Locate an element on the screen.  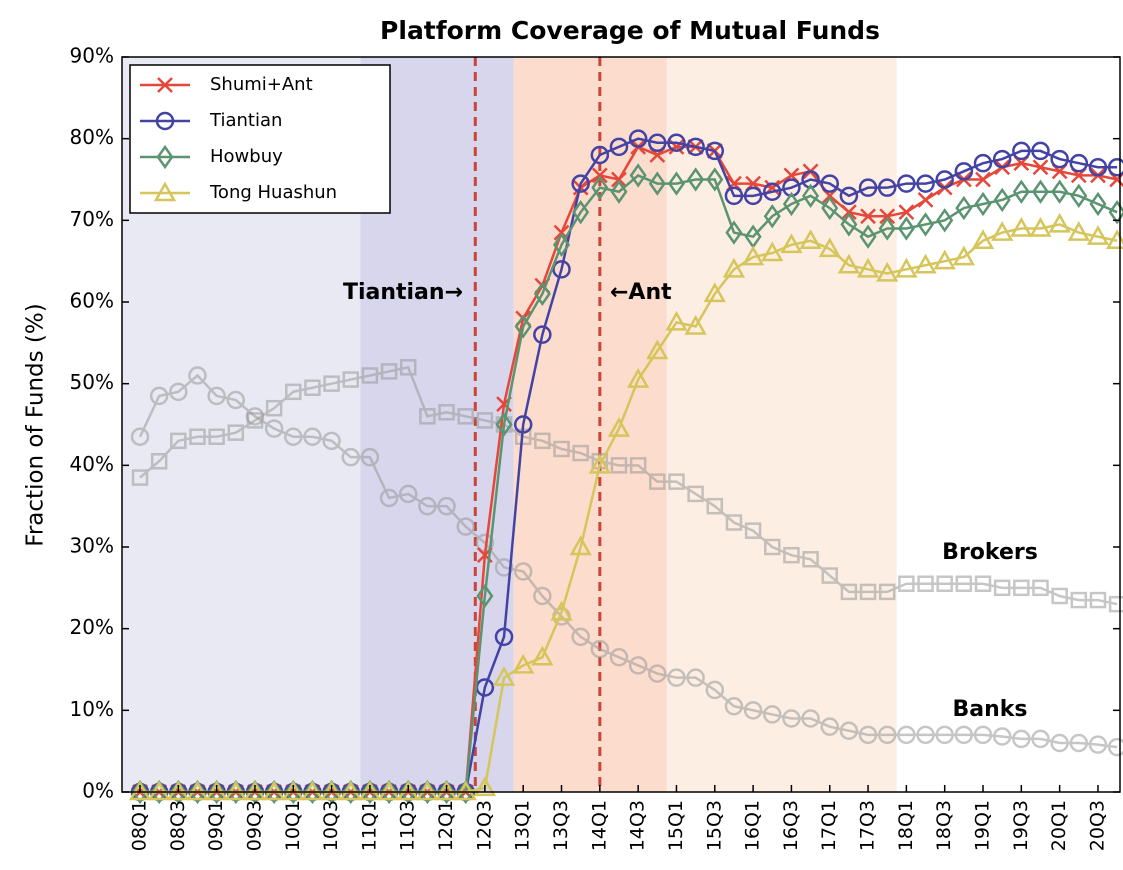
y-tick-label: 90% is located at coordinates (92, 56).